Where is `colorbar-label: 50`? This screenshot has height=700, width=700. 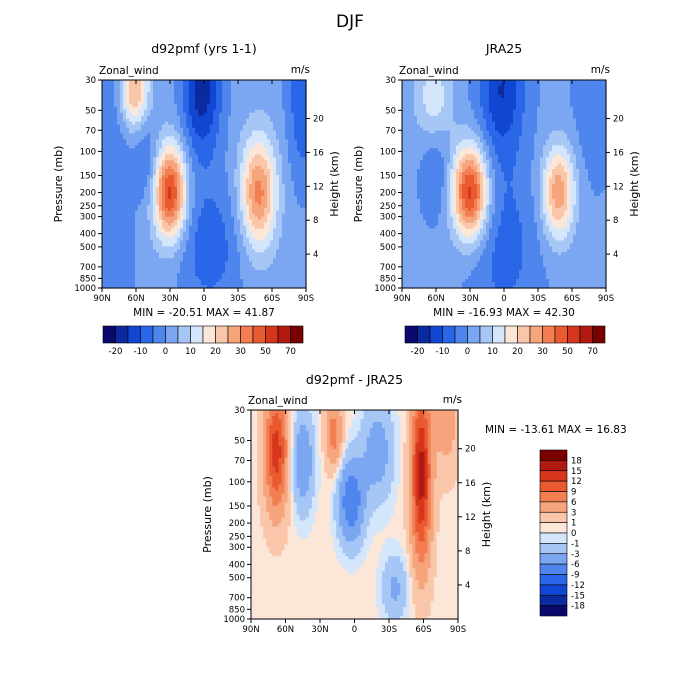 colorbar-label: 50 is located at coordinates (265, 352).